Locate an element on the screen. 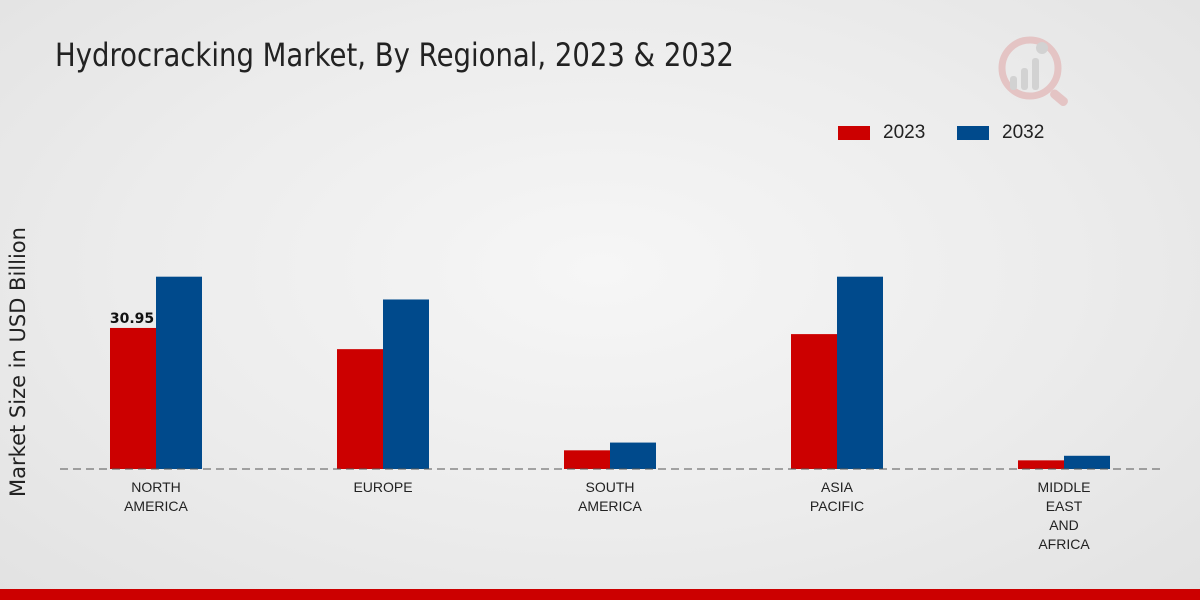 The height and width of the screenshot is (600, 1200). x-tick-label-line: NORTH is located at coordinates (156, 487).